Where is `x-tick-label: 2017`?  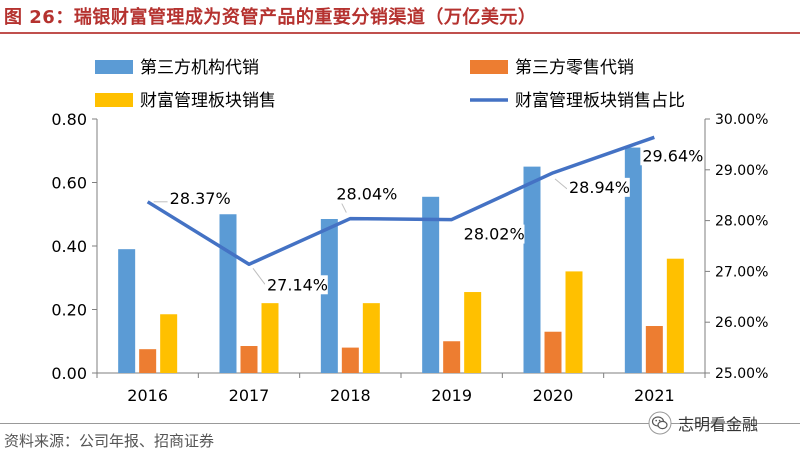 x-tick-label: 2017 is located at coordinates (249, 395).